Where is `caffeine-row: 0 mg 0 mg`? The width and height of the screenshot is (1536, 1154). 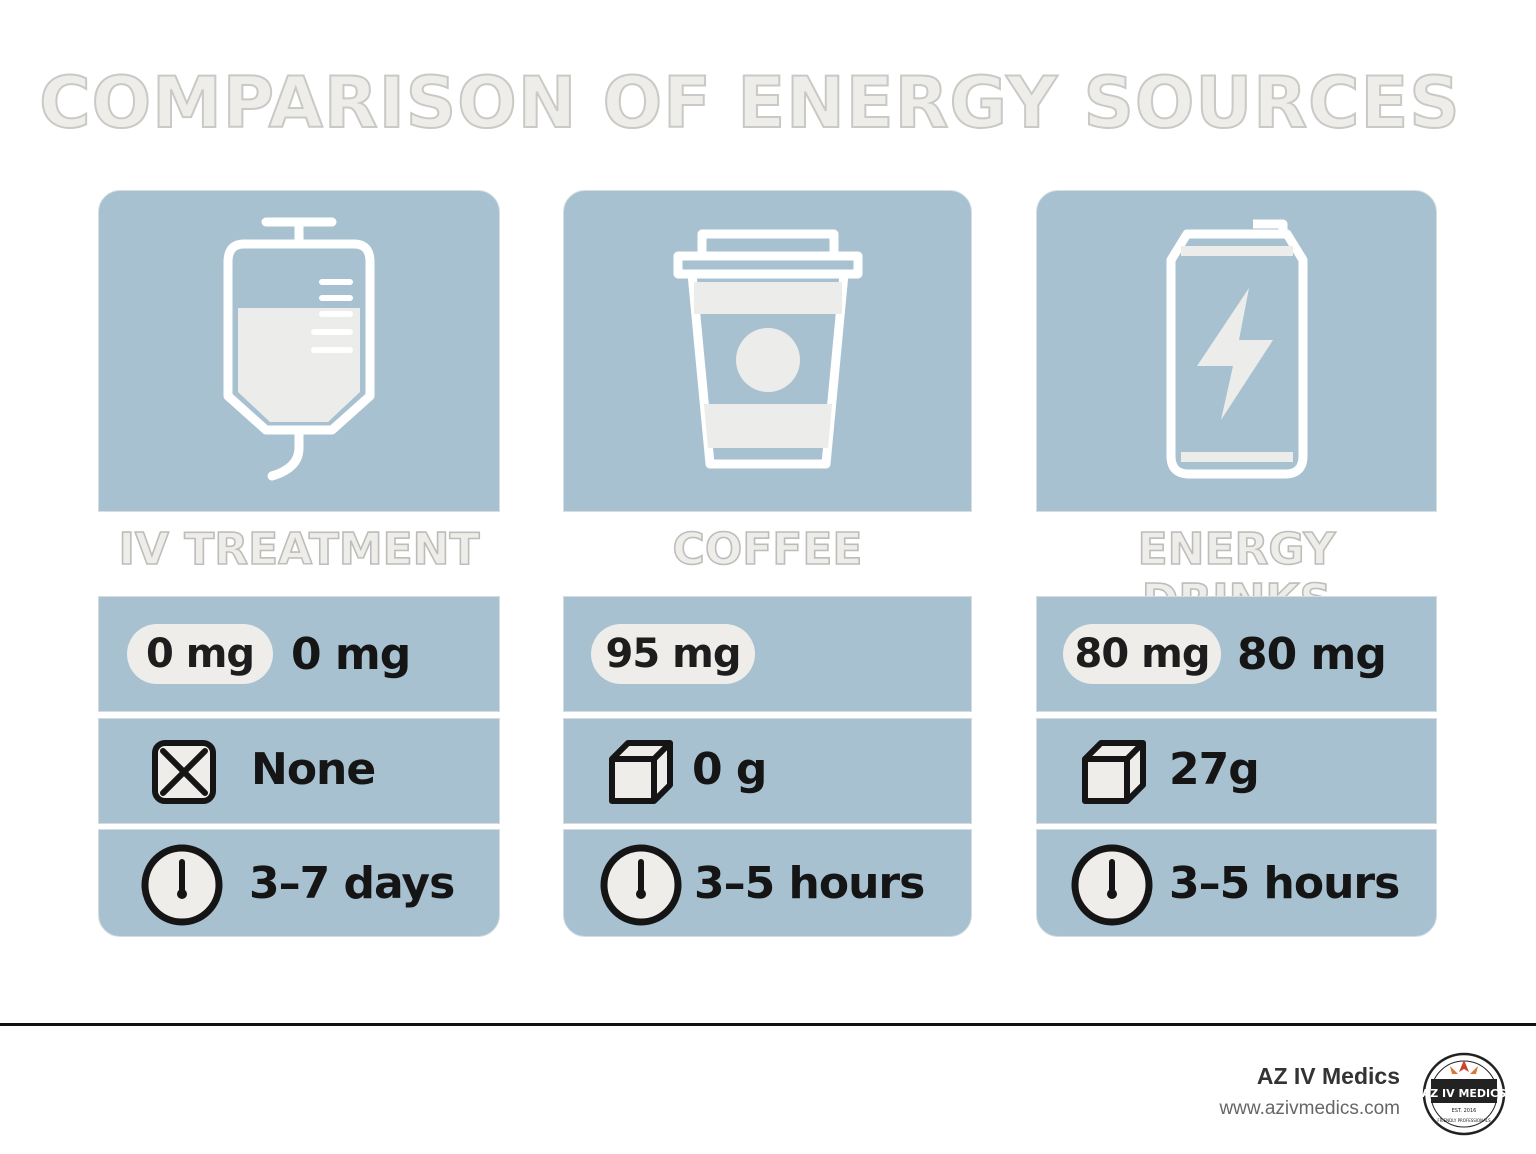 caffeine-row: 0 mg 0 mg is located at coordinates (299, 654).